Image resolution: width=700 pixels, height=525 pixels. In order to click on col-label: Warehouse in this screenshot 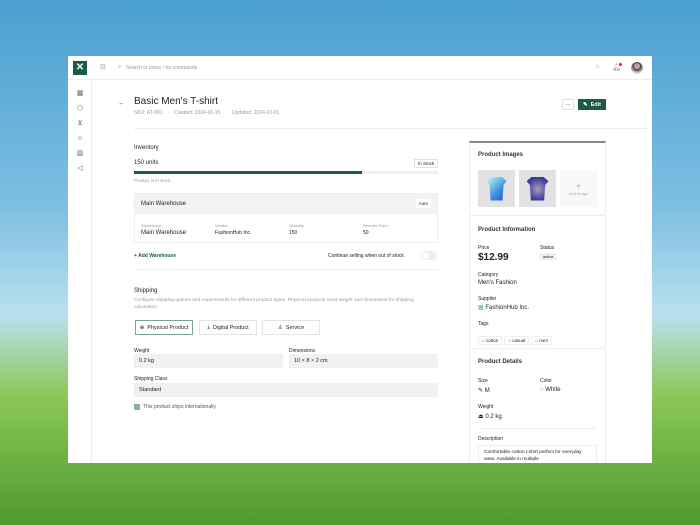, I will do `click(151, 225)`.